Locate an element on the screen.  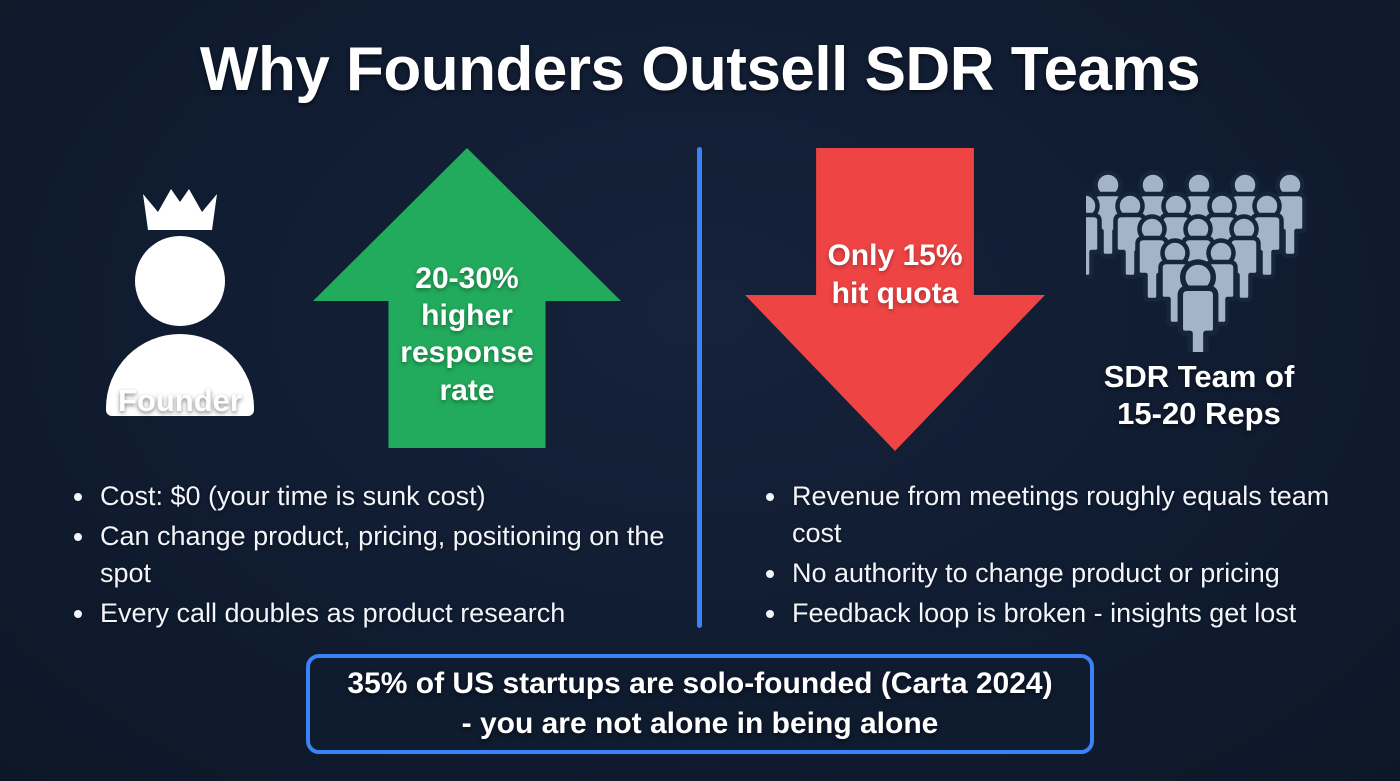
list-item-text: Every call doubles as product research is located at coordinates (333, 612).